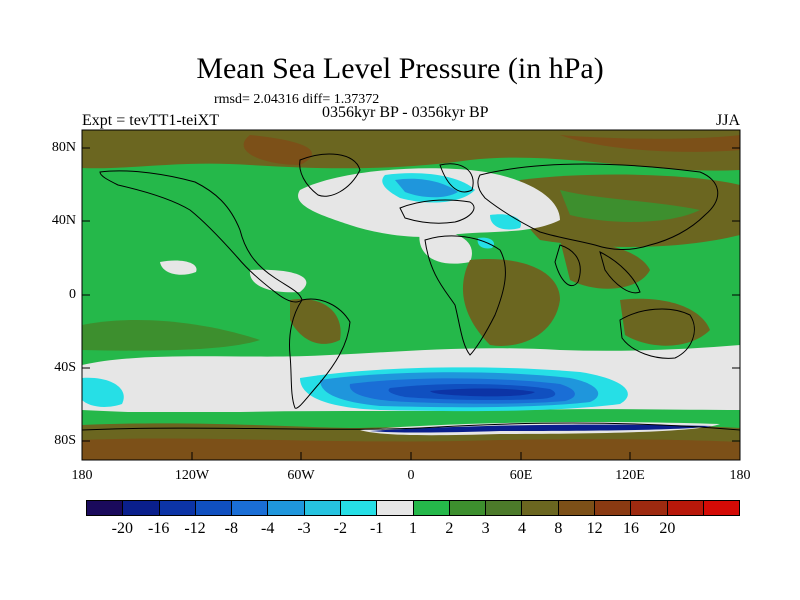  Describe the element at coordinates (456, 178) in the screenshot. I see `coast-scandinavia` at that location.